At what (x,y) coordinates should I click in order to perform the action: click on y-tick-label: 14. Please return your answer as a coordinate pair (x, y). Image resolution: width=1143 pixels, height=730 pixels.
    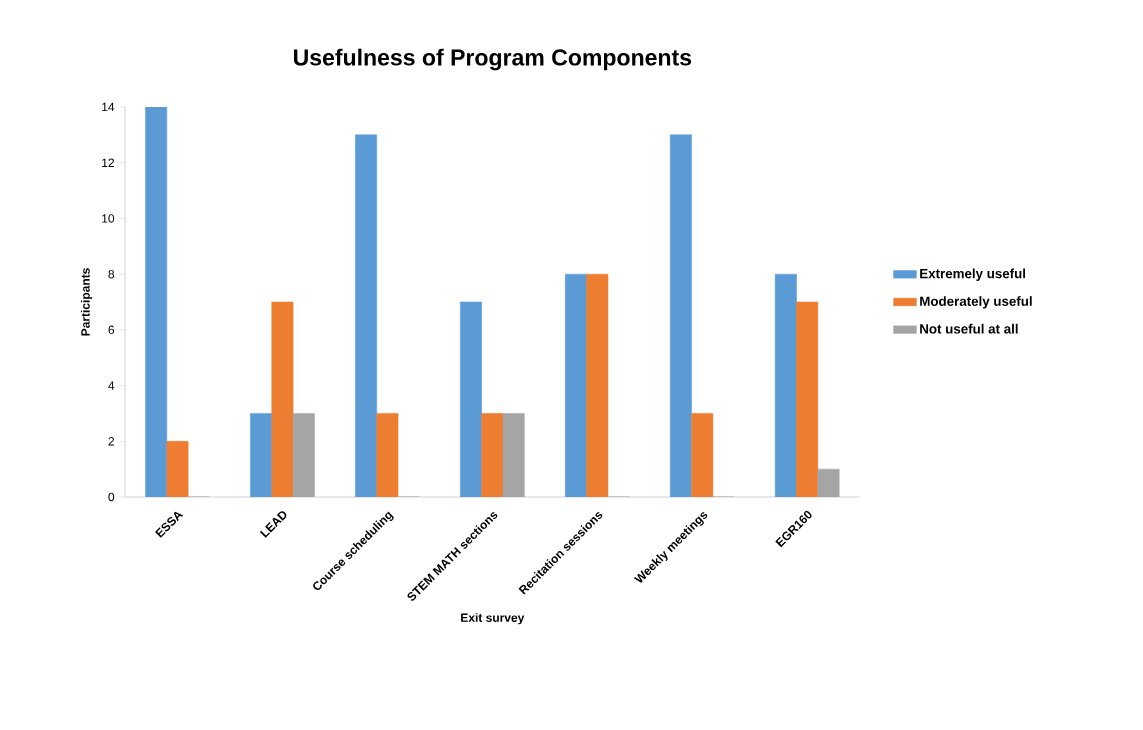
    Looking at the image, I should click on (108, 107).